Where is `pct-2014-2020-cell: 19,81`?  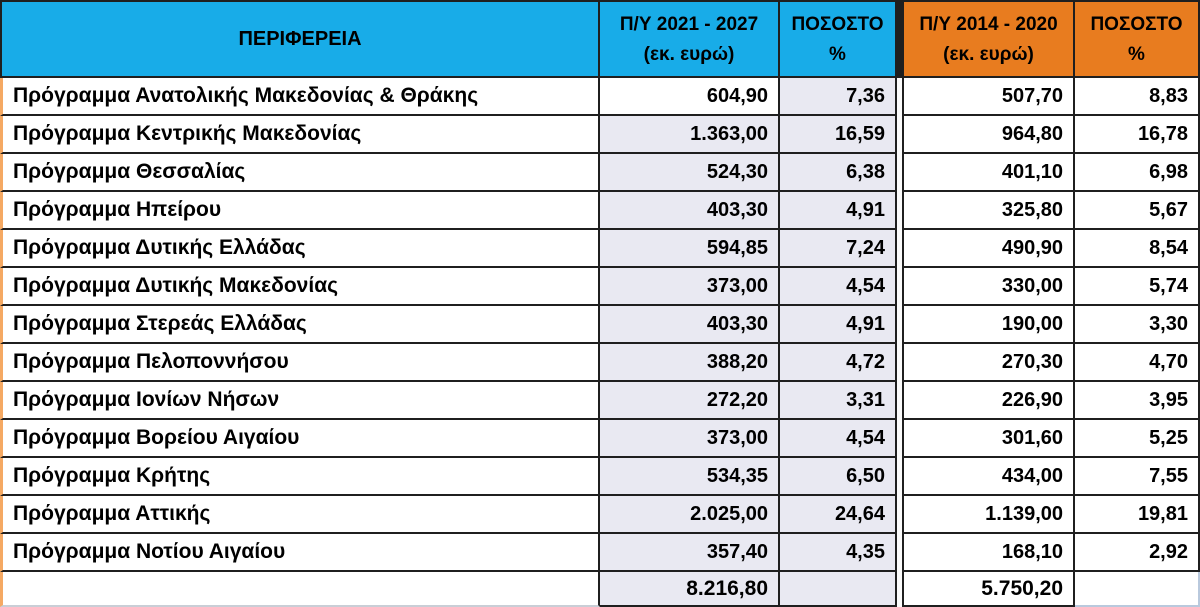
pct-2014-2020-cell: 19,81 is located at coordinates (1137, 515).